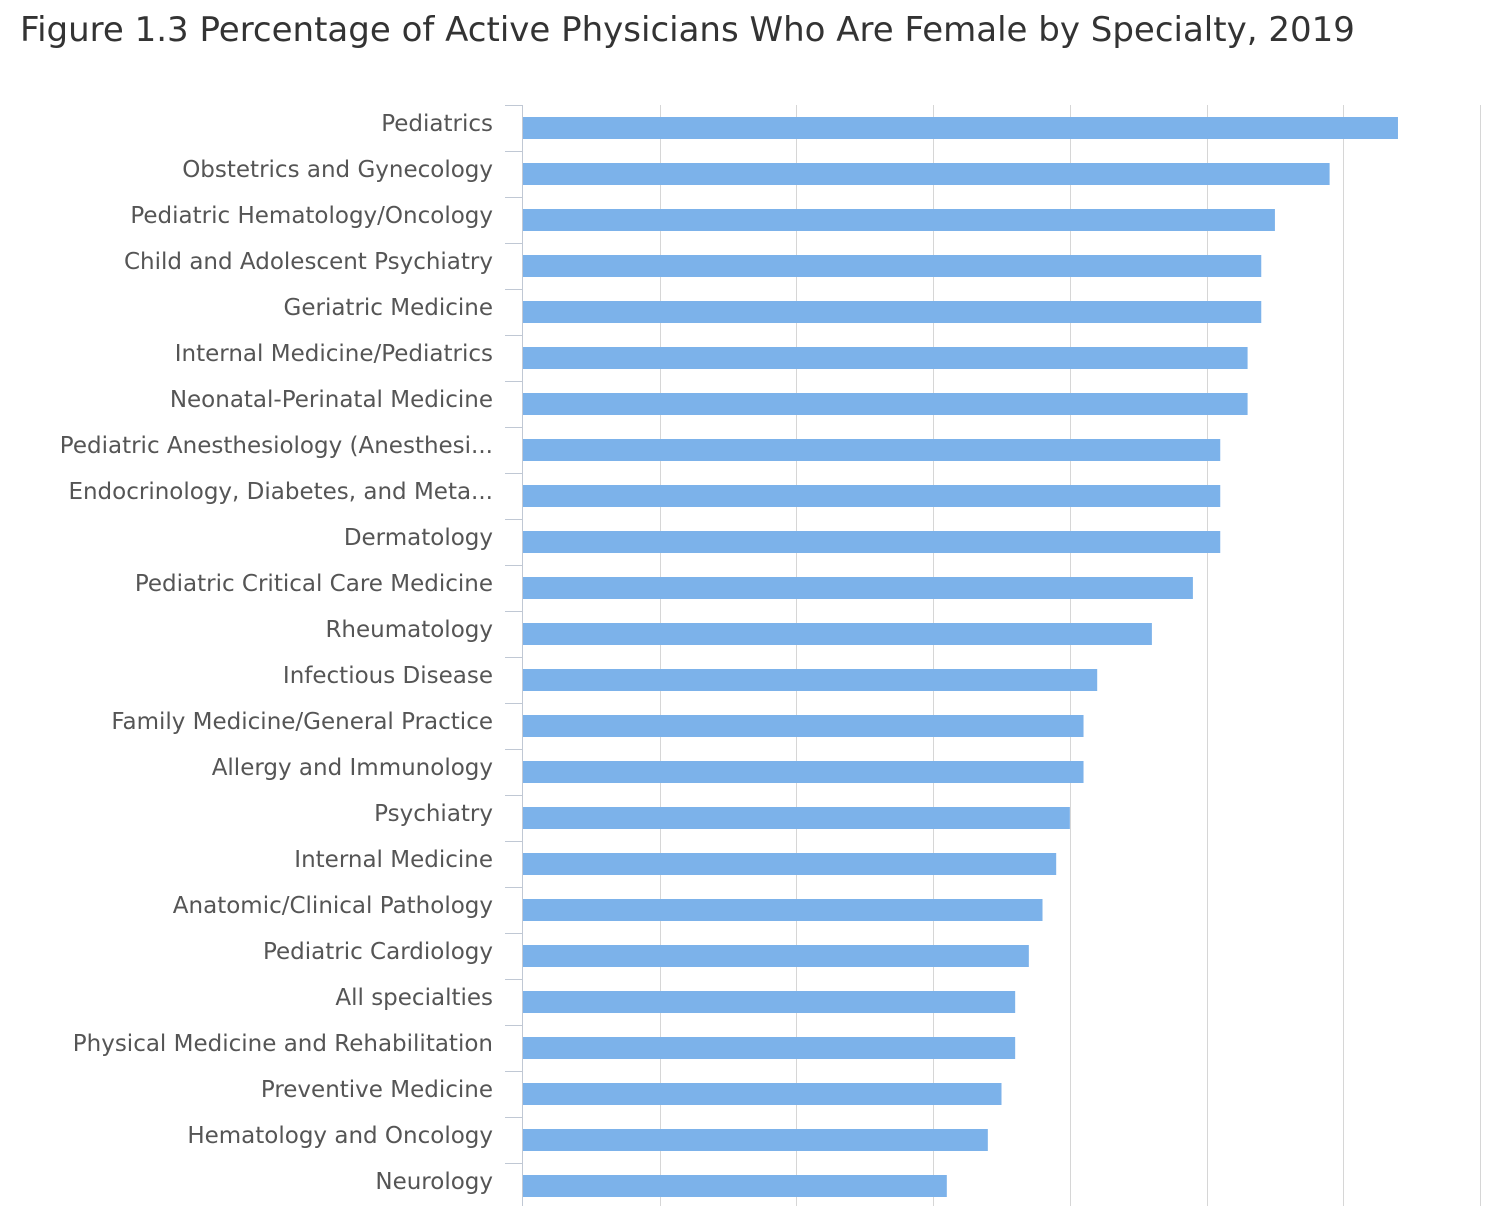 This screenshot has height=1206, width=1499. I want to click on category-label: Physical Medicine and Rehabilitation, so click(283, 1044).